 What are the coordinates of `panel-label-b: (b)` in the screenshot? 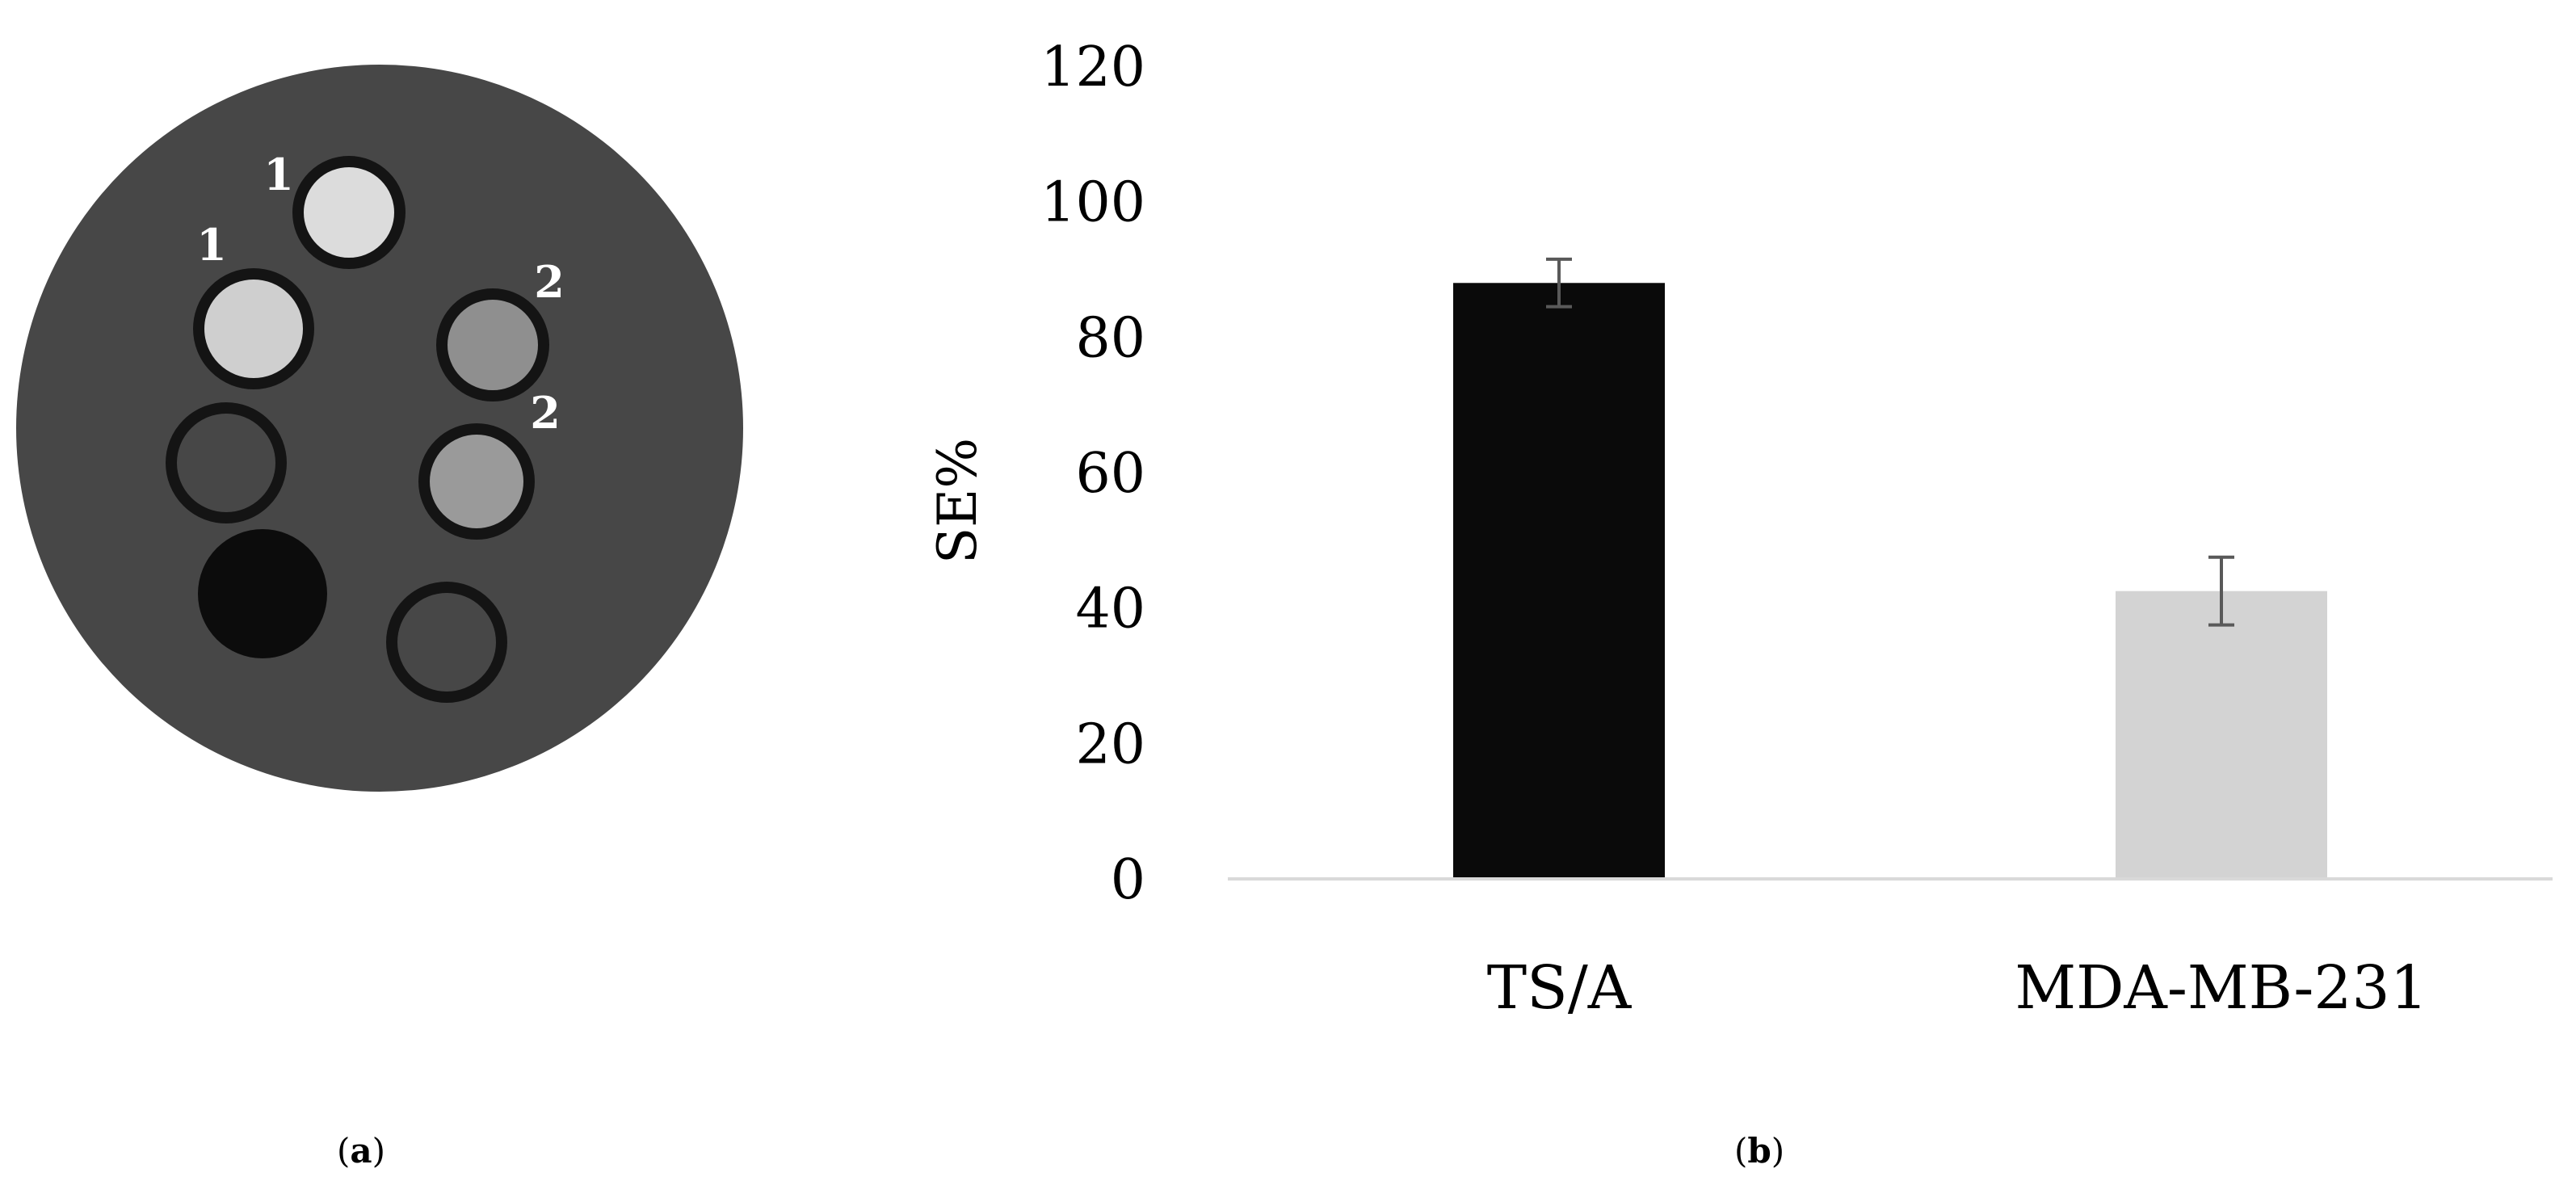 It's located at (1760, 1151).